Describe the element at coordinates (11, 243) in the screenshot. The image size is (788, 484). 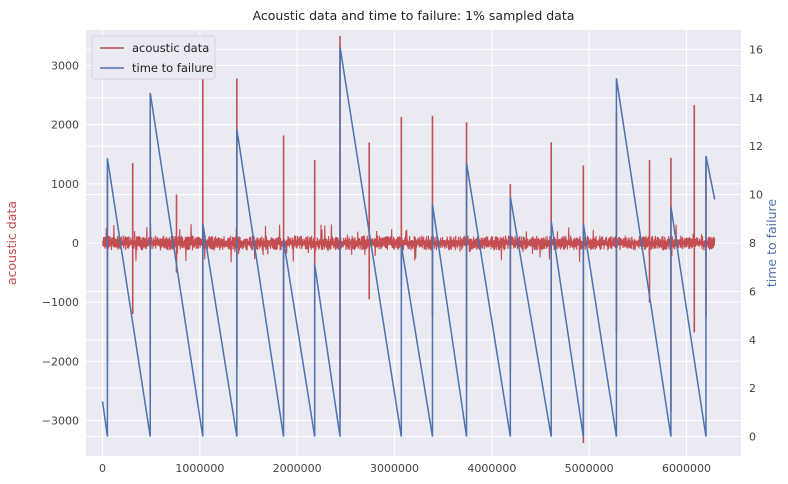
I see `y-axis-label-left: acoustic data` at that location.